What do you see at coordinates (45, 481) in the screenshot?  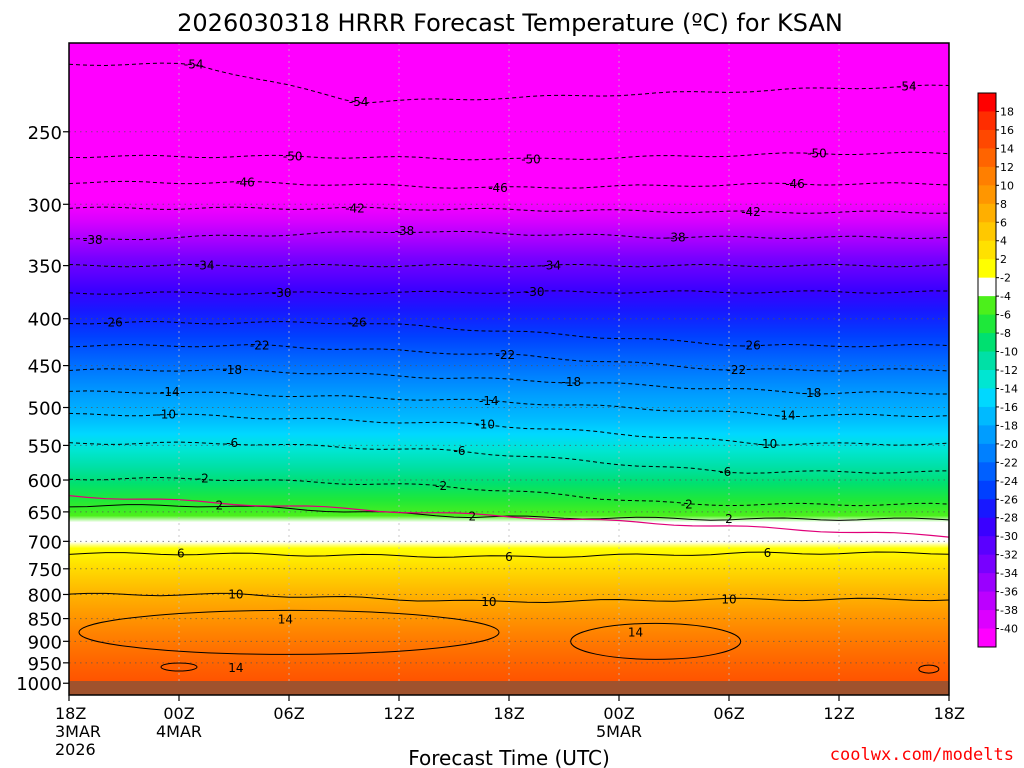 I see `y-tick-label: 600` at bounding box center [45, 481].